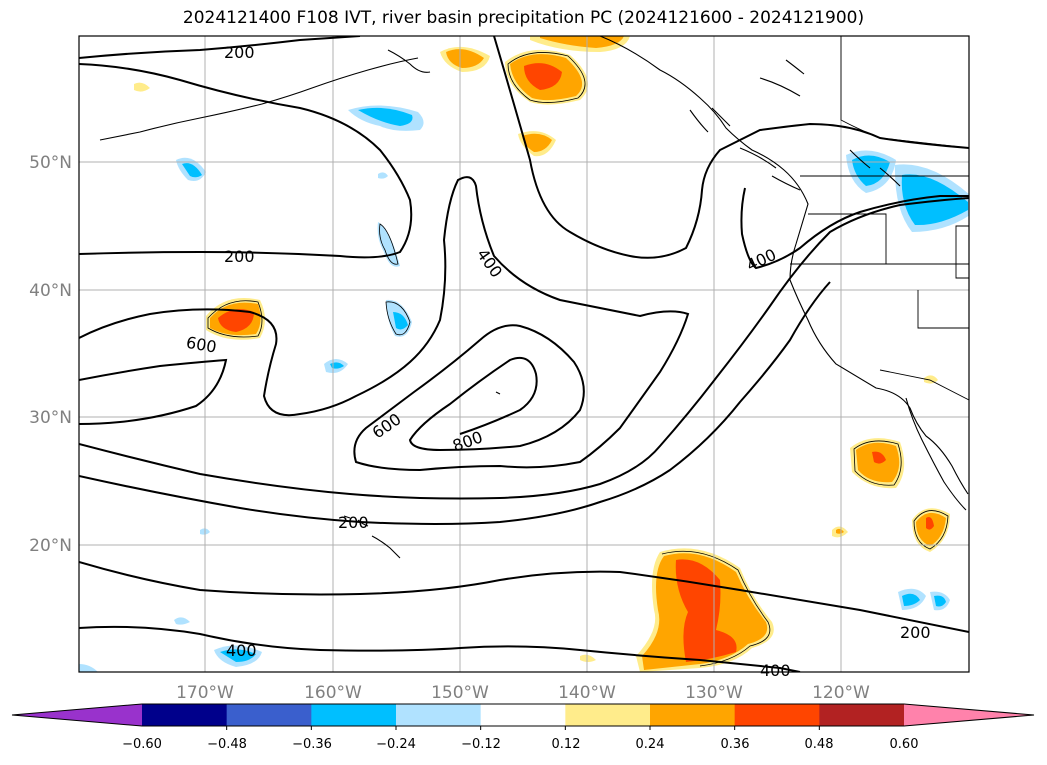 The height and width of the screenshot is (765, 1047). I want to click on colorbar-tick-label: −0.48, so click(227, 744).